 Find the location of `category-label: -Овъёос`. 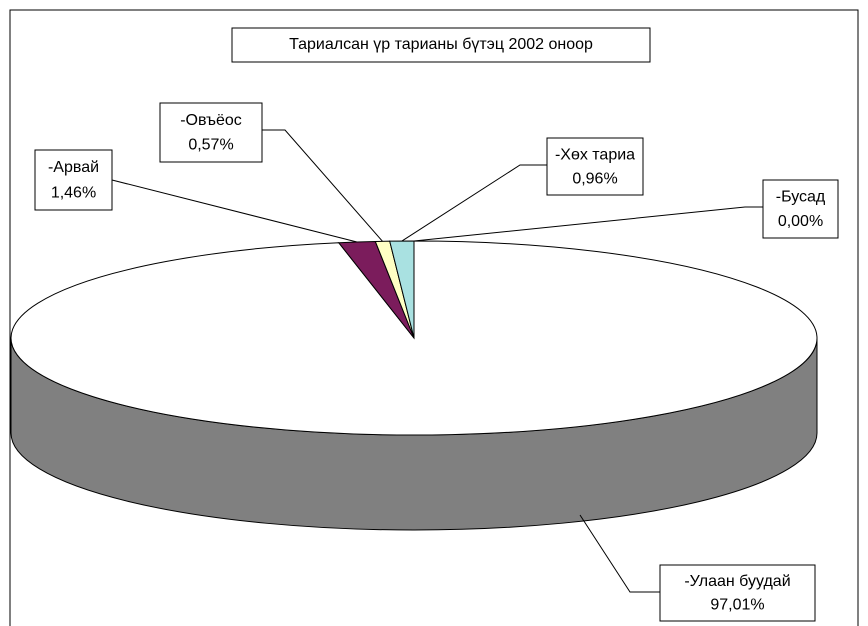

category-label: -Овъёос is located at coordinates (211, 120).